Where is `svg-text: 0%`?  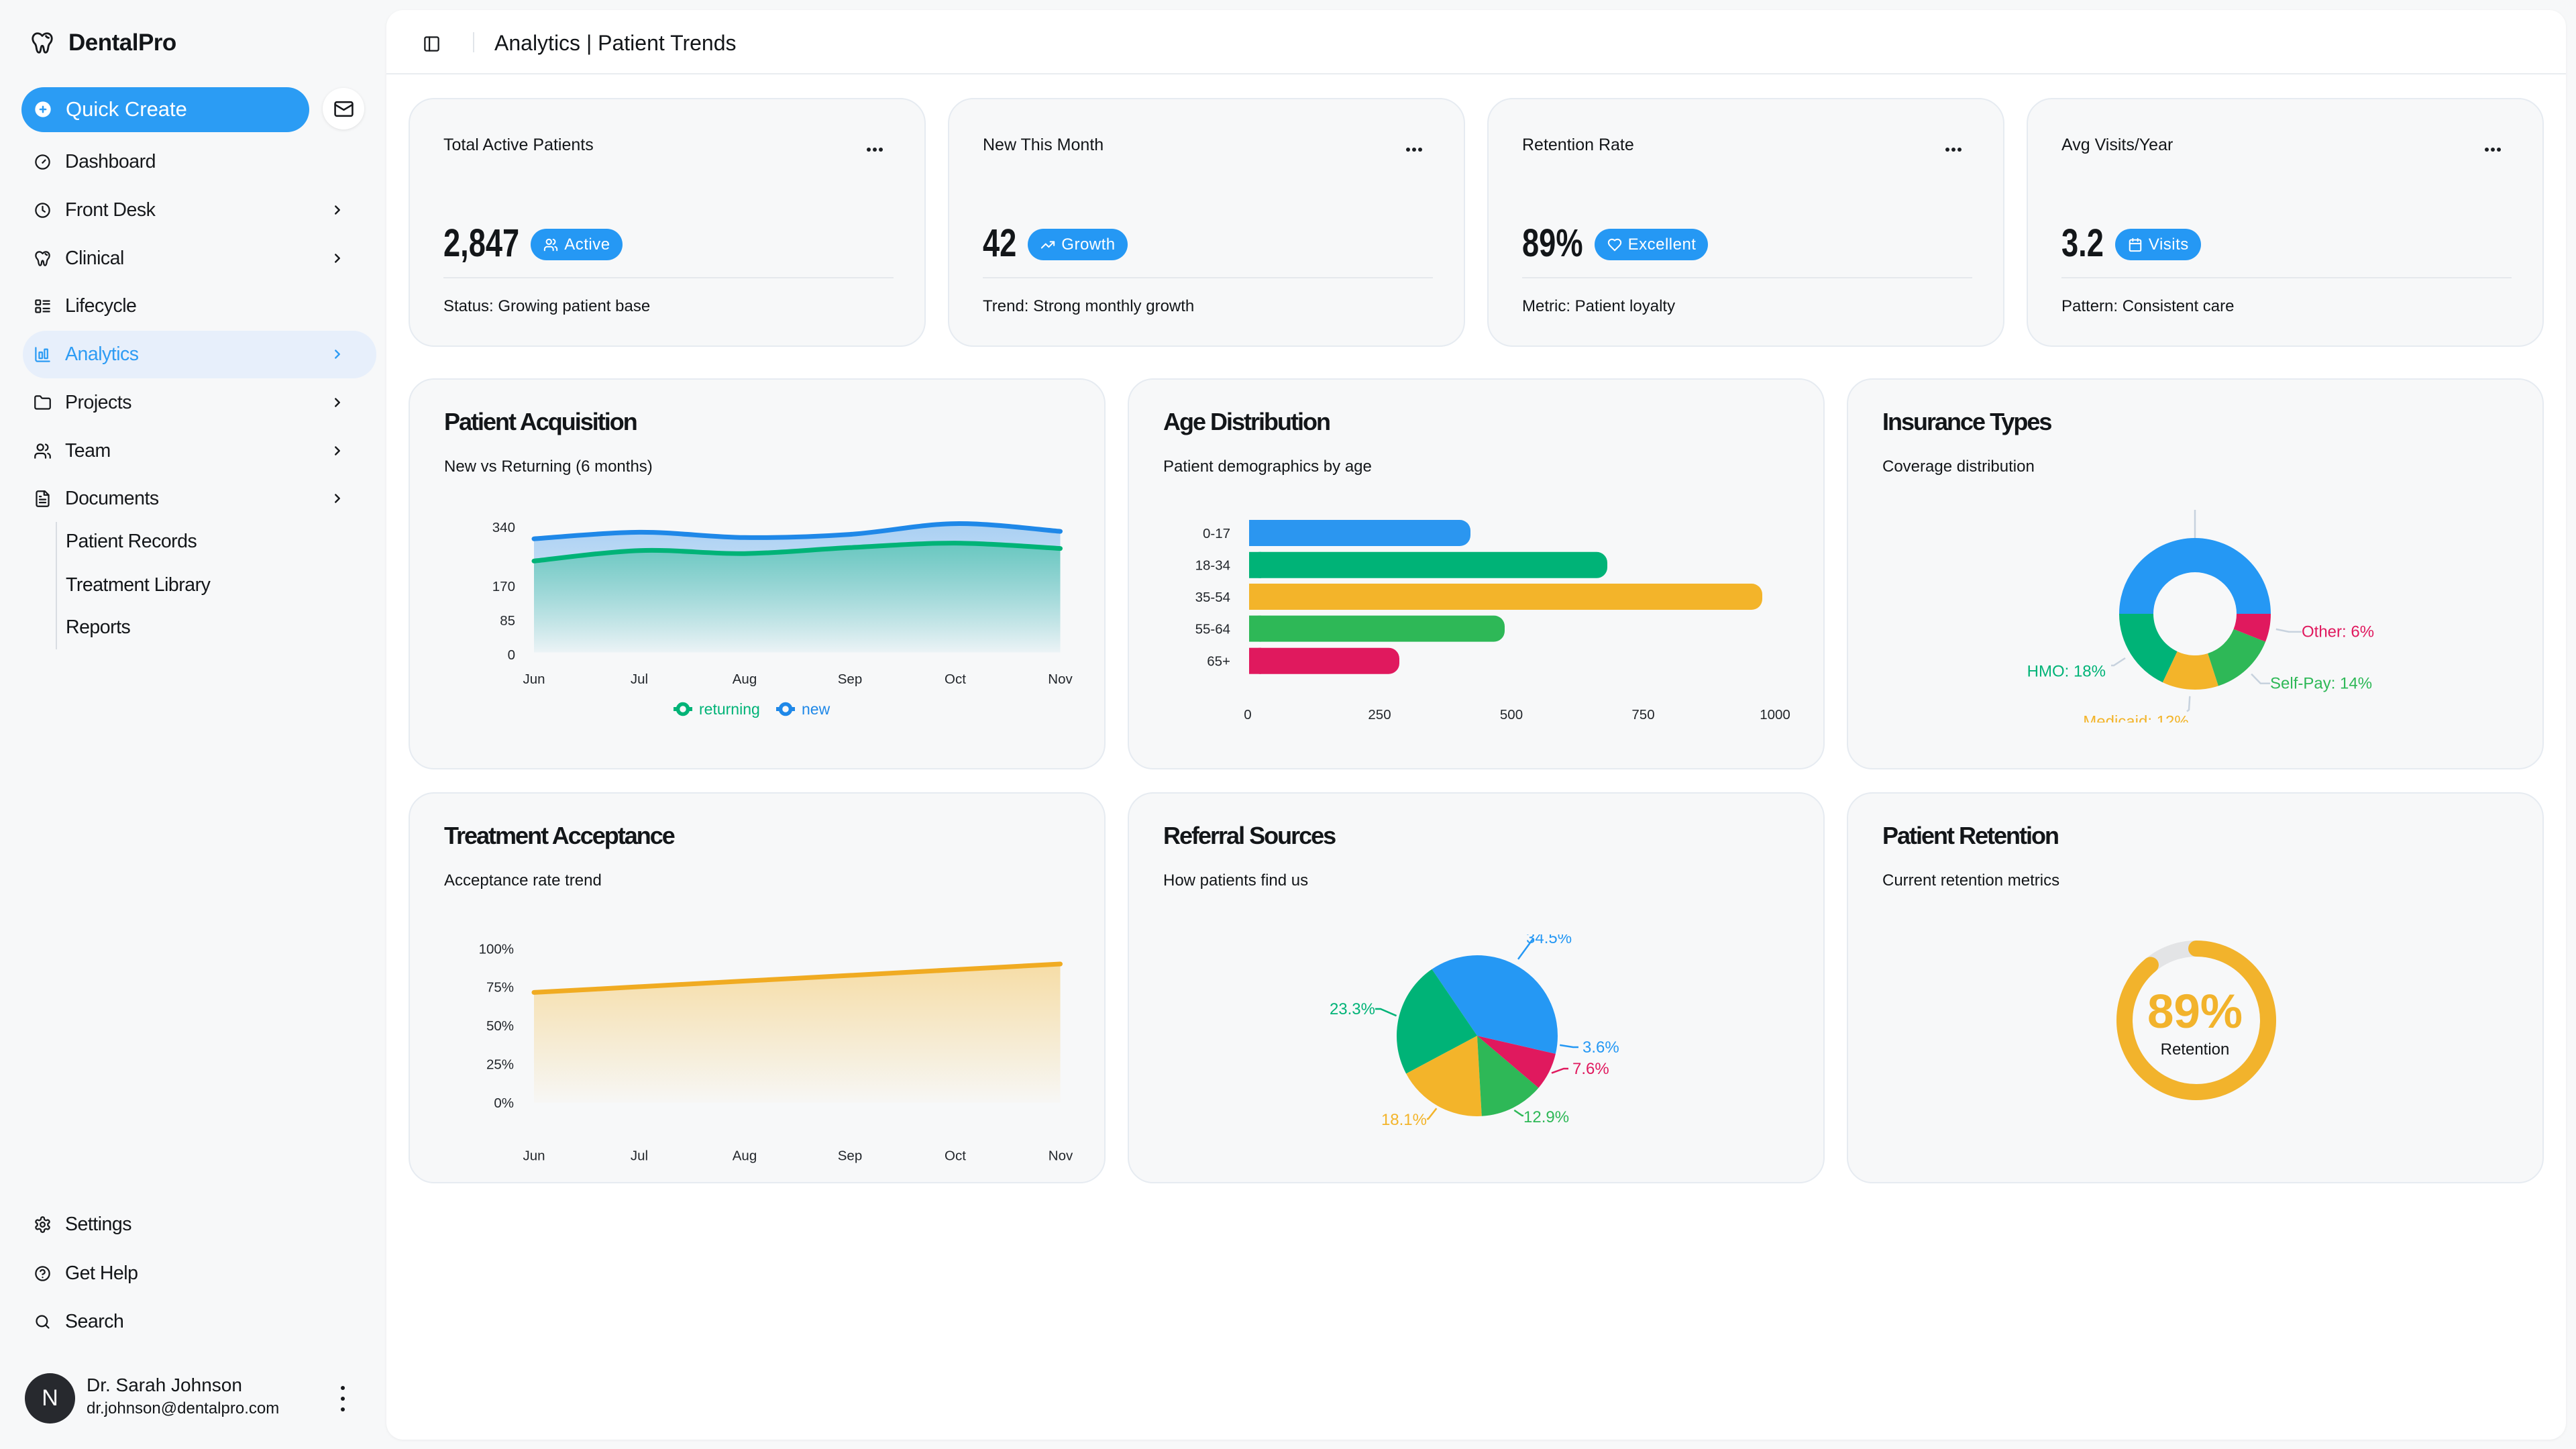
svg-text: 0% is located at coordinates (504, 1103).